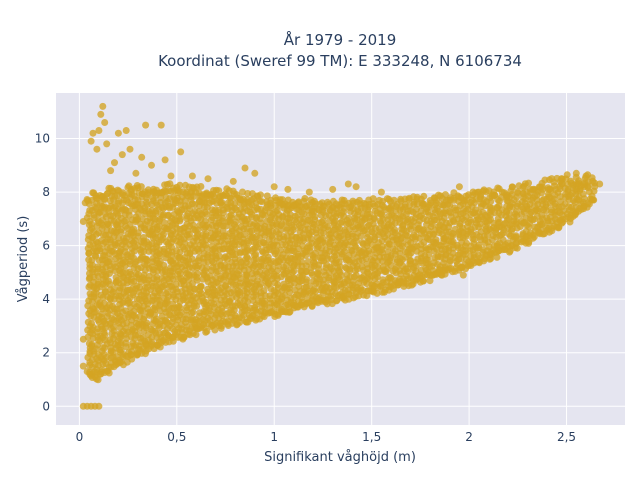 The height and width of the screenshot is (480, 640). Describe the element at coordinates (371, 437) in the screenshot. I see `x-tick-label: 1,5` at that location.